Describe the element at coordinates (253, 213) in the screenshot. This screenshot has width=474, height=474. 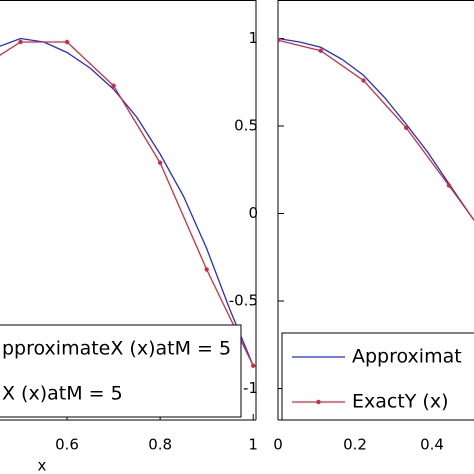
I see `y-tick-label: 0` at that location.